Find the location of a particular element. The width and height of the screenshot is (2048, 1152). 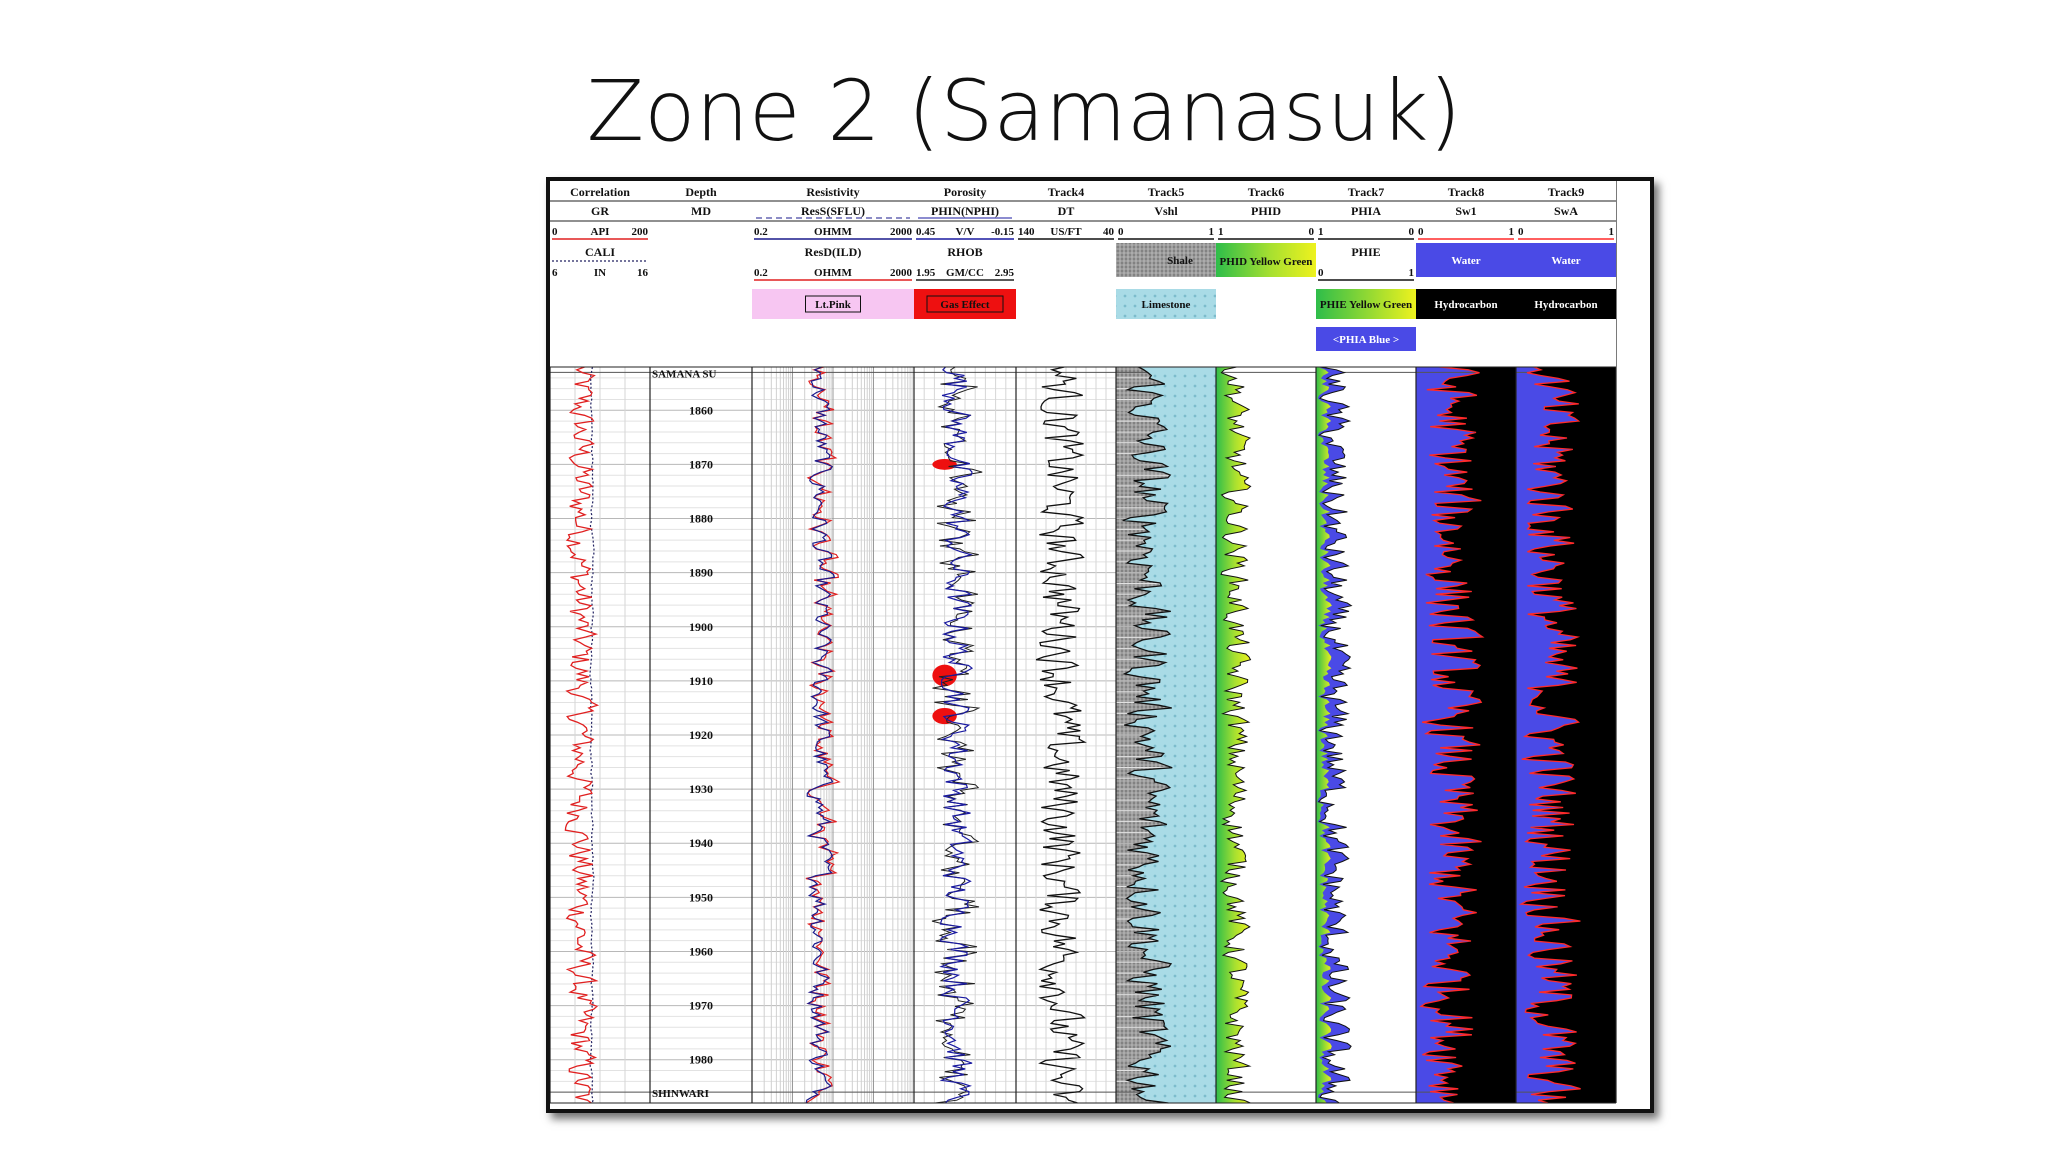

phid-legend-label: PHID Yellow Green is located at coordinates (1266, 262).